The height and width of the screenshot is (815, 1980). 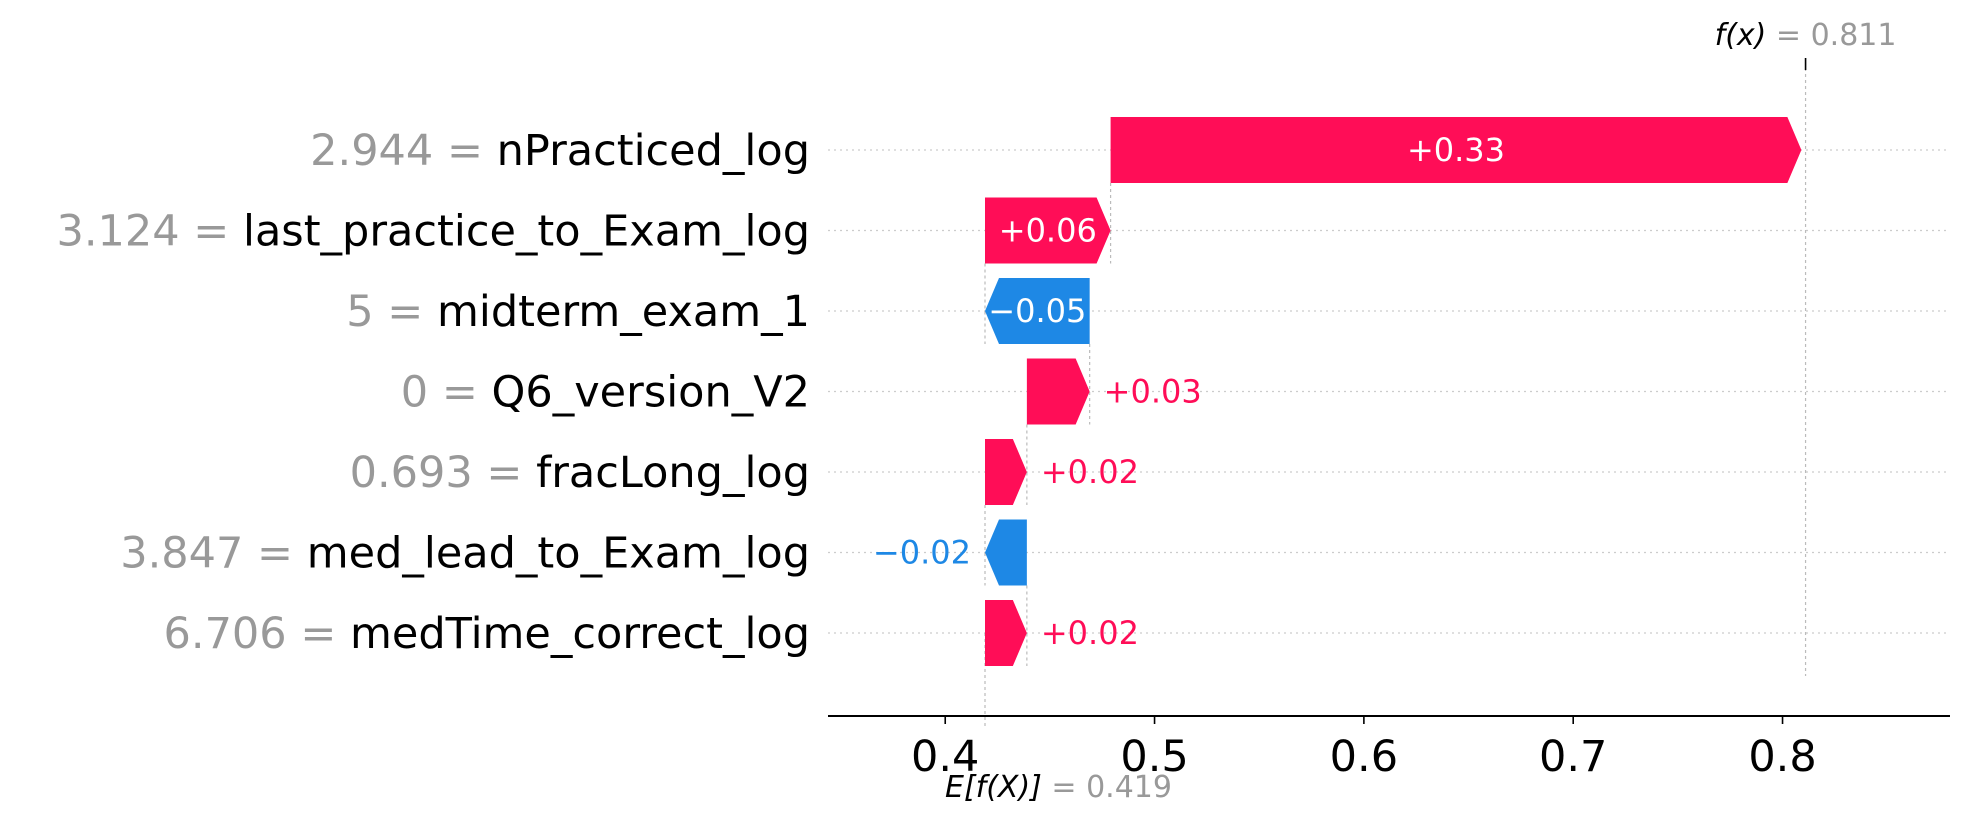 I want to click on x-tick-label: 0.6, so click(x=1364, y=757).